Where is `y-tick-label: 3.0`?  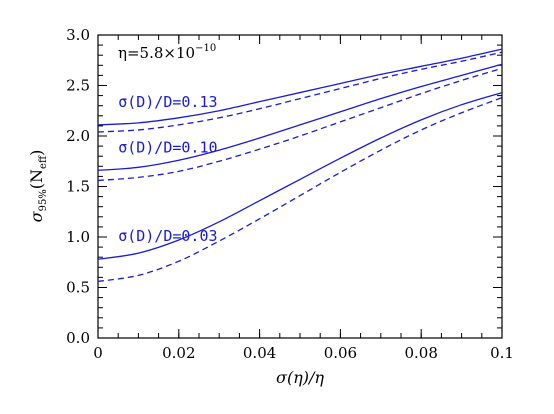
y-tick-label: 3.0 is located at coordinates (78, 35).